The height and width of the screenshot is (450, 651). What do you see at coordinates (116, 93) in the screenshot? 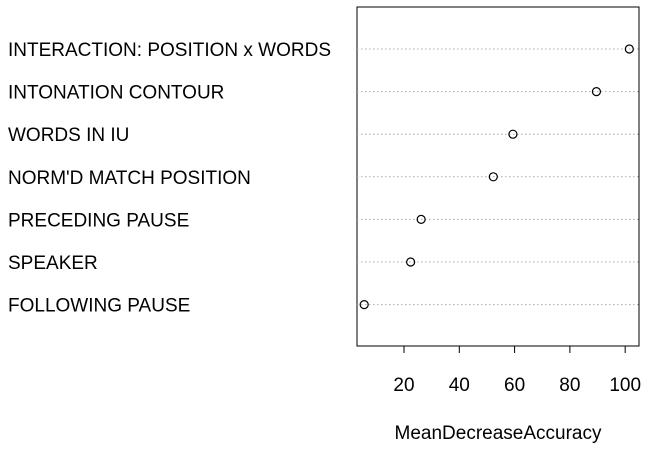
I see `category-label: INTONATION CONTOUR` at bounding box center [116, 93].